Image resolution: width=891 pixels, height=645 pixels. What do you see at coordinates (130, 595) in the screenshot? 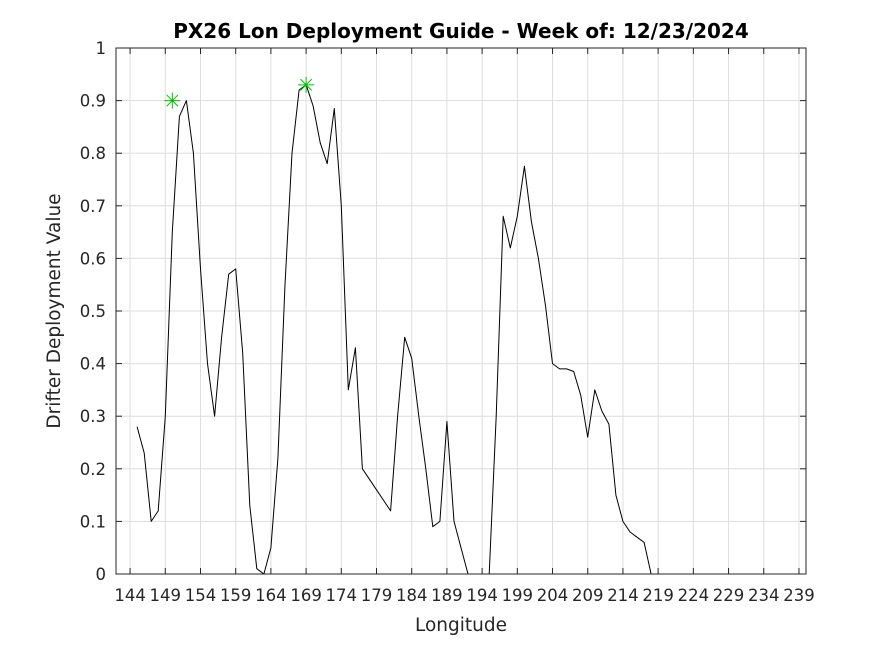
I see `x-tick-label: 144` at bounding box center [130, 595].